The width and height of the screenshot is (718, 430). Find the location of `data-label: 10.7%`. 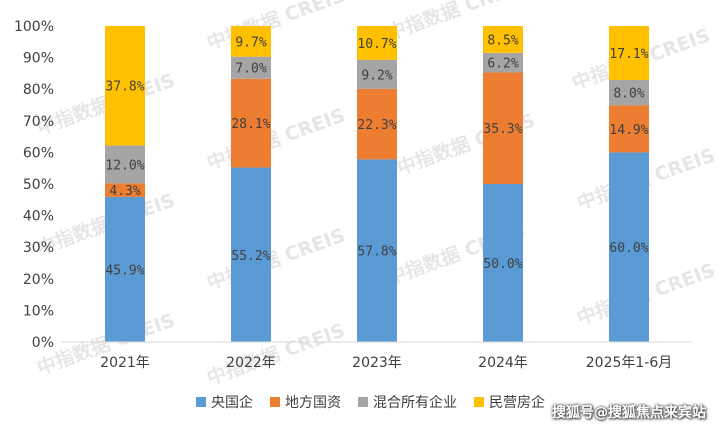

data-label: 10.7% is located at coordinates (376, 44).